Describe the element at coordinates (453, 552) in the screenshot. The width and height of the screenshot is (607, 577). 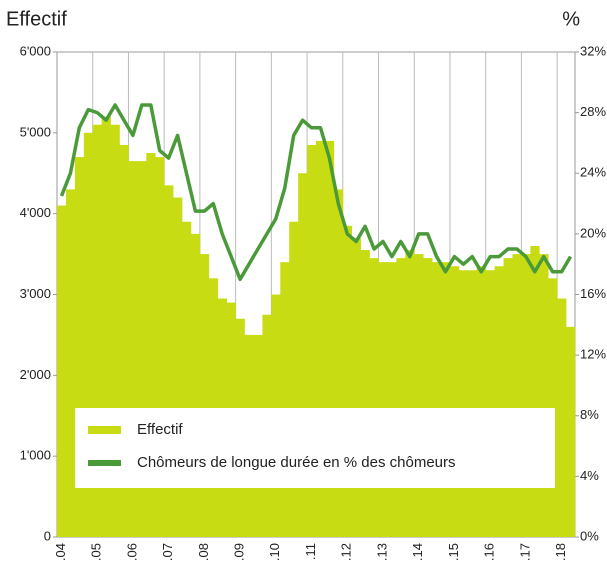
I see `x-tick-label: .15` at that location.